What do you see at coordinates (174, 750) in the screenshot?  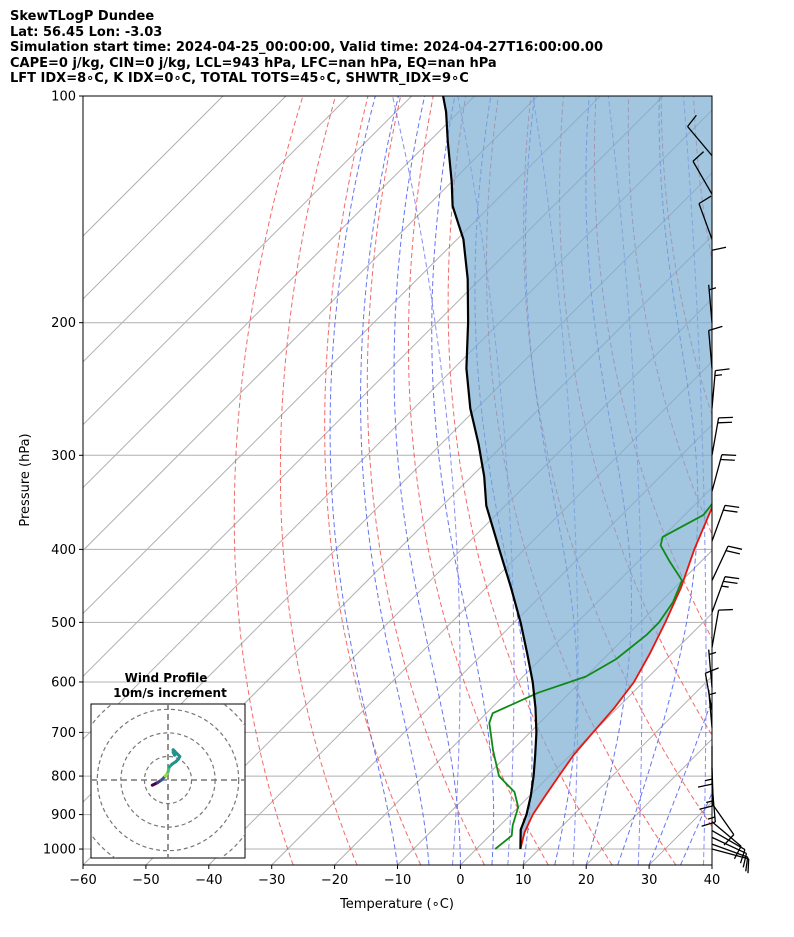 I see `hodograph-segment` at bounding box center [174, 750].